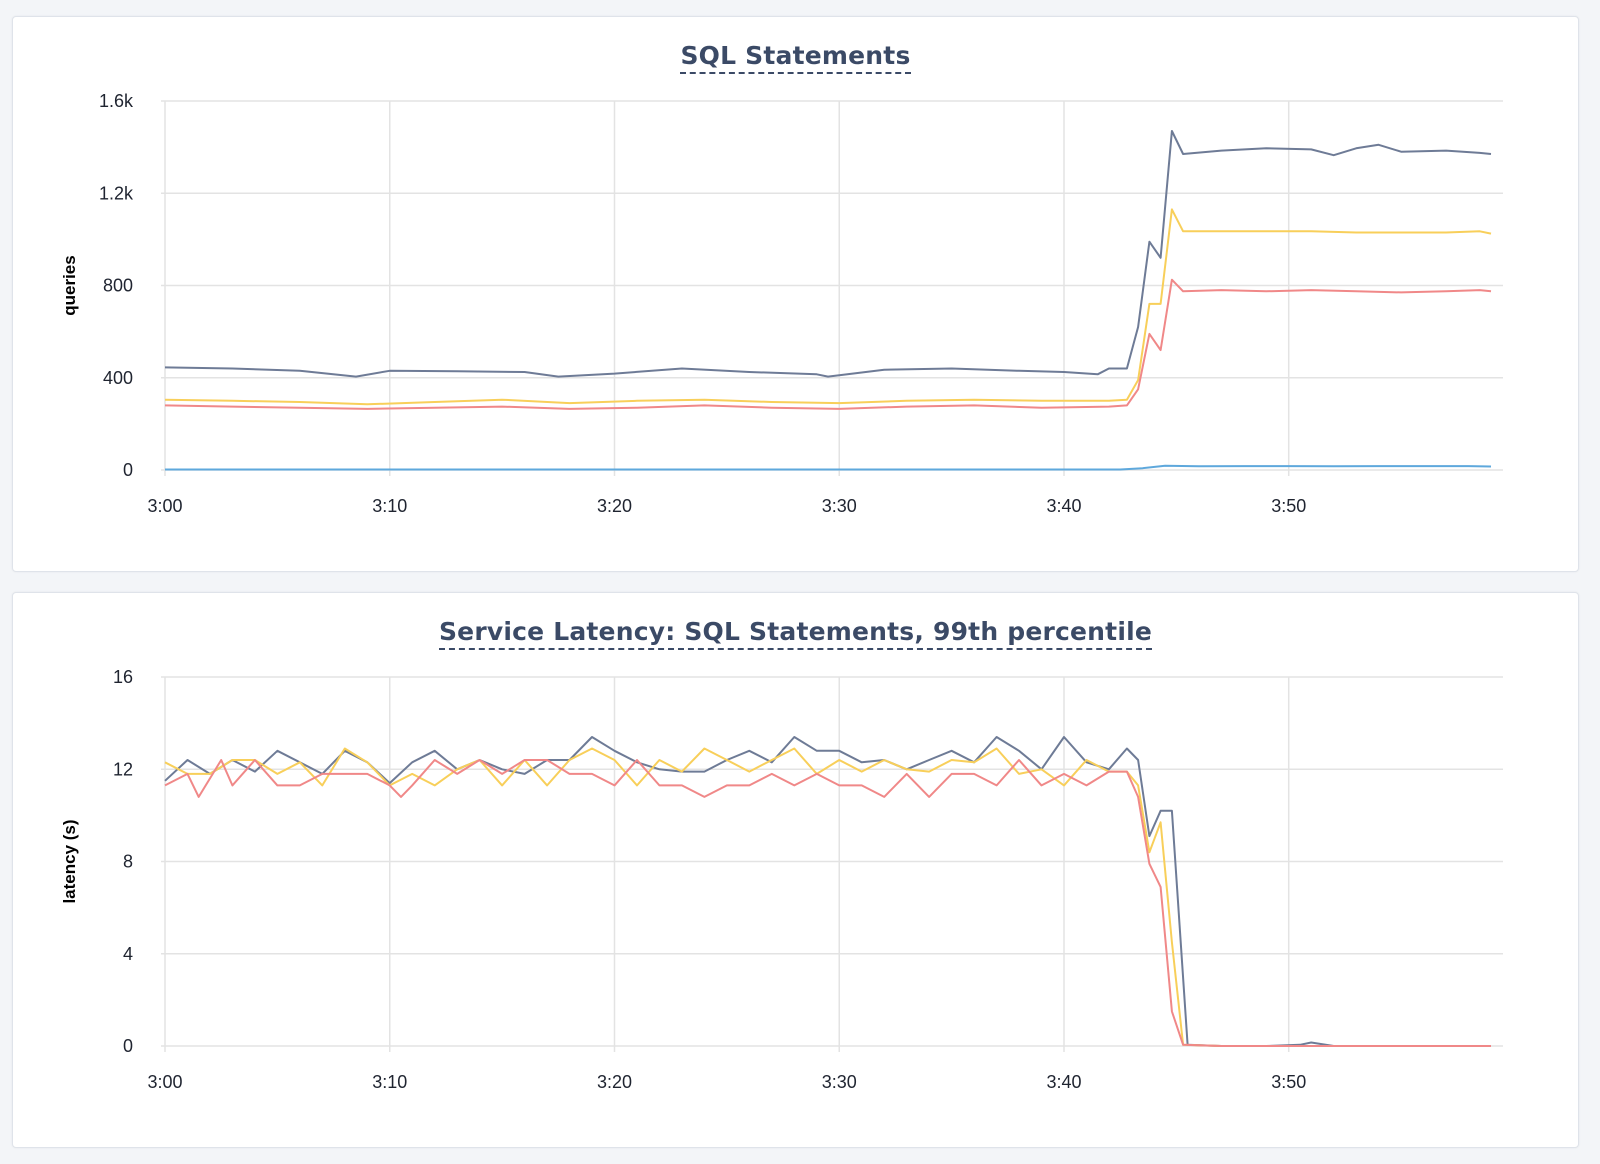 Image resolution: width=1600 pixels, height=1164 pixels. What do you see at coordinates (123, 769) in the screenshot?
I see `y-tick-label: 12` at bounding box center [123, 769].